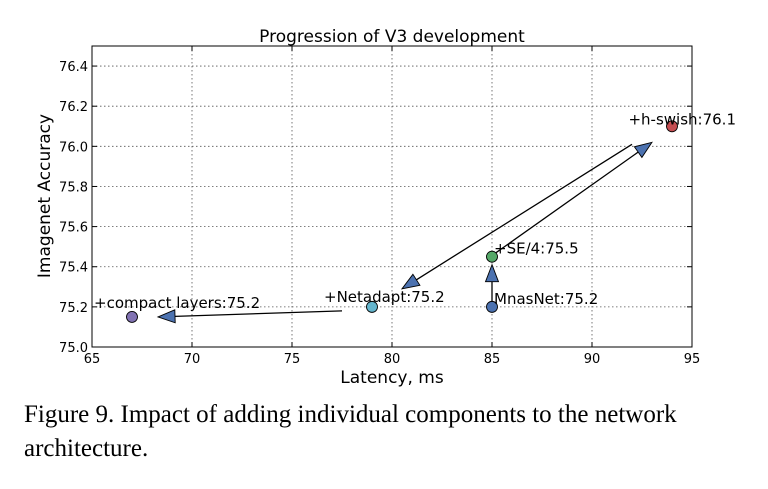 The height and width of the screenshot is (489, 768). I want to click on chart-title: Progression of V3 development, so click(392, 37).